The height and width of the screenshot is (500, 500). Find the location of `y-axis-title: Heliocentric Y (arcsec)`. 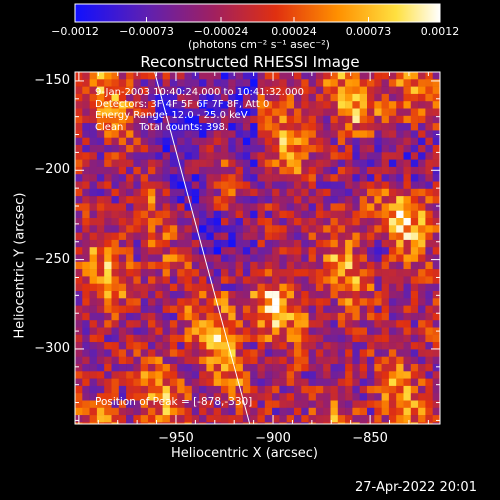

y-axis-title: Heliocentric Y (arcsec) is located at coordinates (20, 265).